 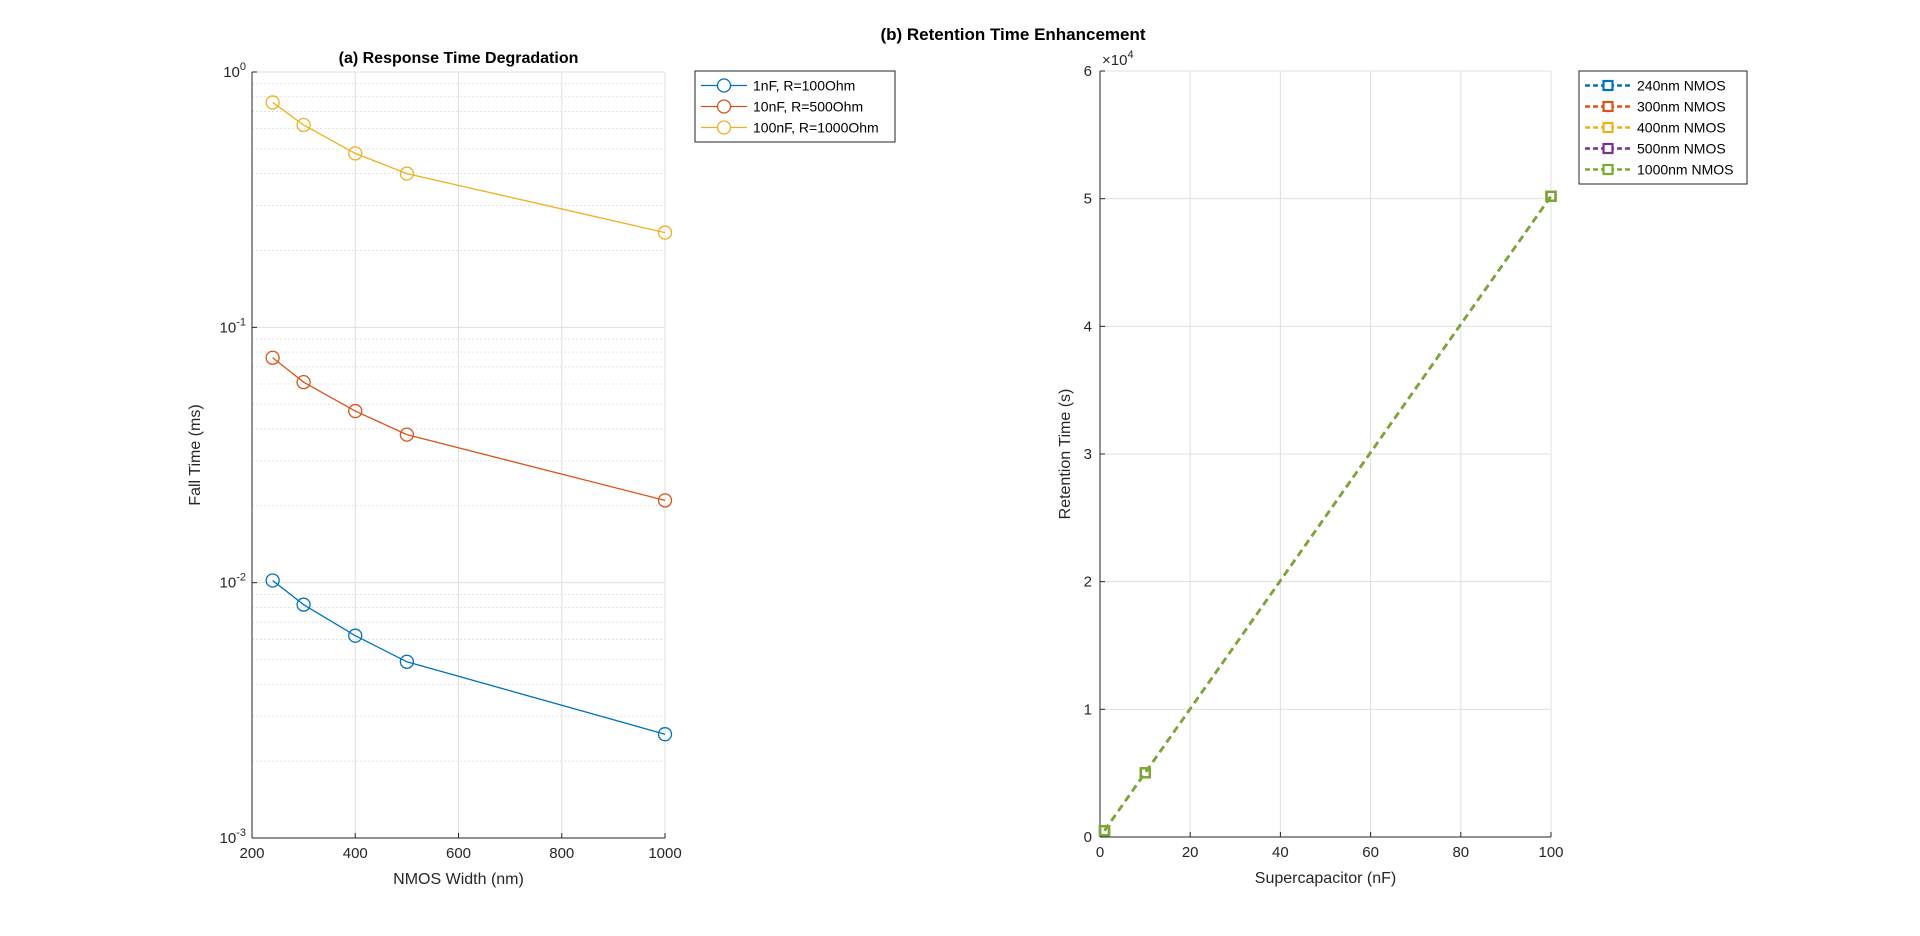 I want to click on legend-entry-label: 300nm NMOS, so click(x=1681, y=107).